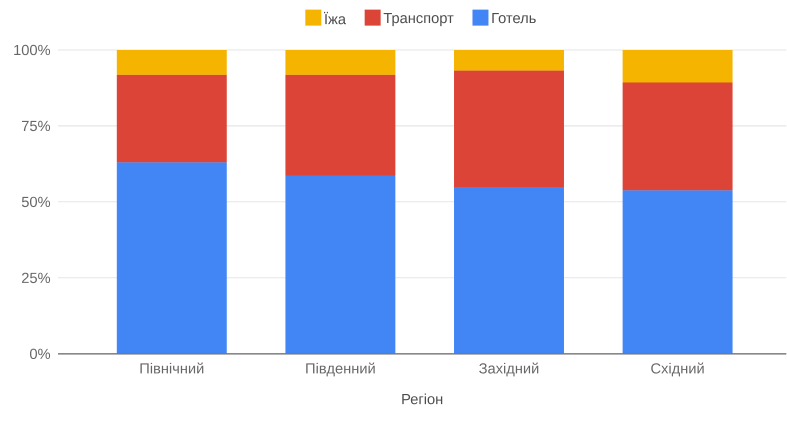 The height and width of the screenshot is (425, 787). I want to click on x-tick-label: Східний, so click(677, 369).